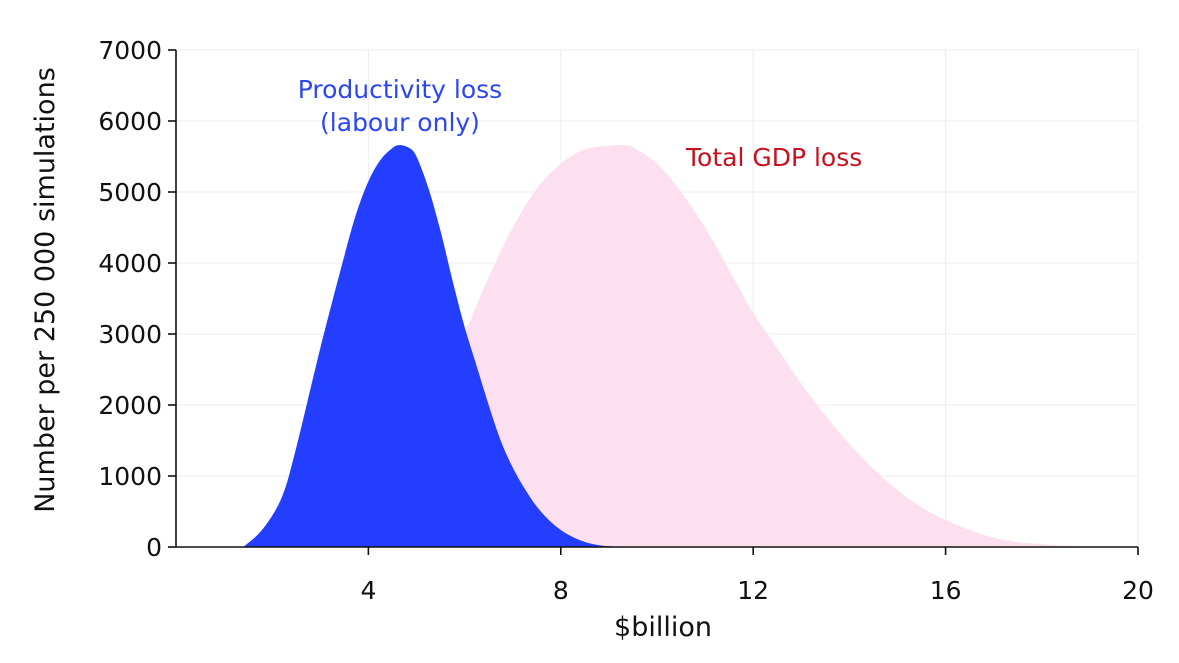 This screenshot has width=1179, height=663. What do you see at coordinates (45, 290) in the screenshot?
I see `y-axis-title: Number per 250 000 simulations` at bounding box center [45, 290].